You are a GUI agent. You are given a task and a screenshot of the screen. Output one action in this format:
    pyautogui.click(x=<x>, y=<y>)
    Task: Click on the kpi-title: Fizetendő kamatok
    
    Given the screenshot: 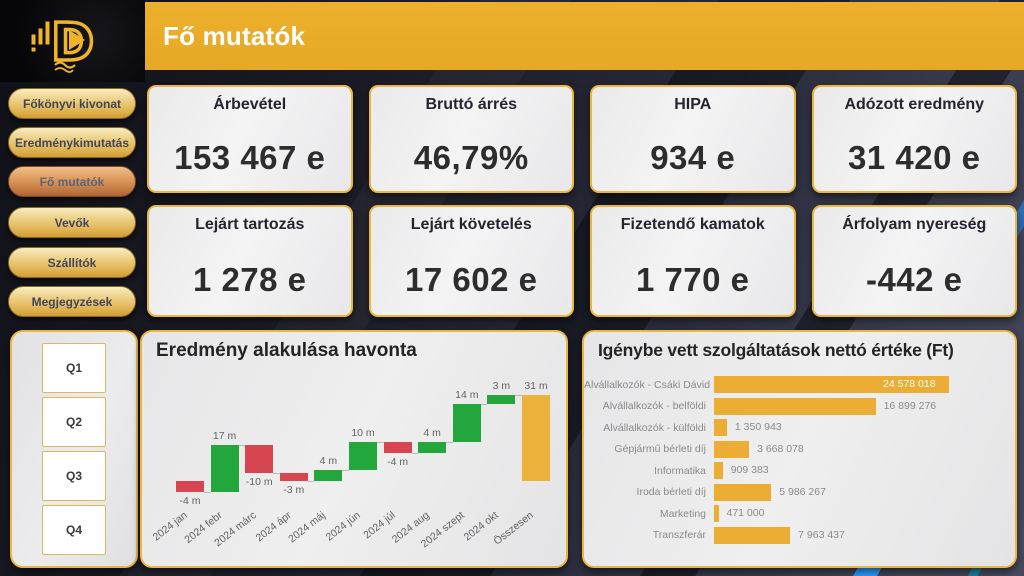 What is the action you would take?
    pyautogui.click(x=692, y=224)
    